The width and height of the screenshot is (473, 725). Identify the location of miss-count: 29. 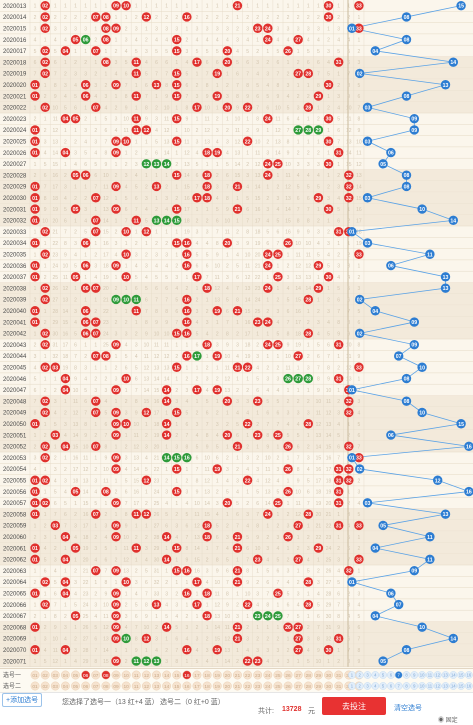
(56, 323).